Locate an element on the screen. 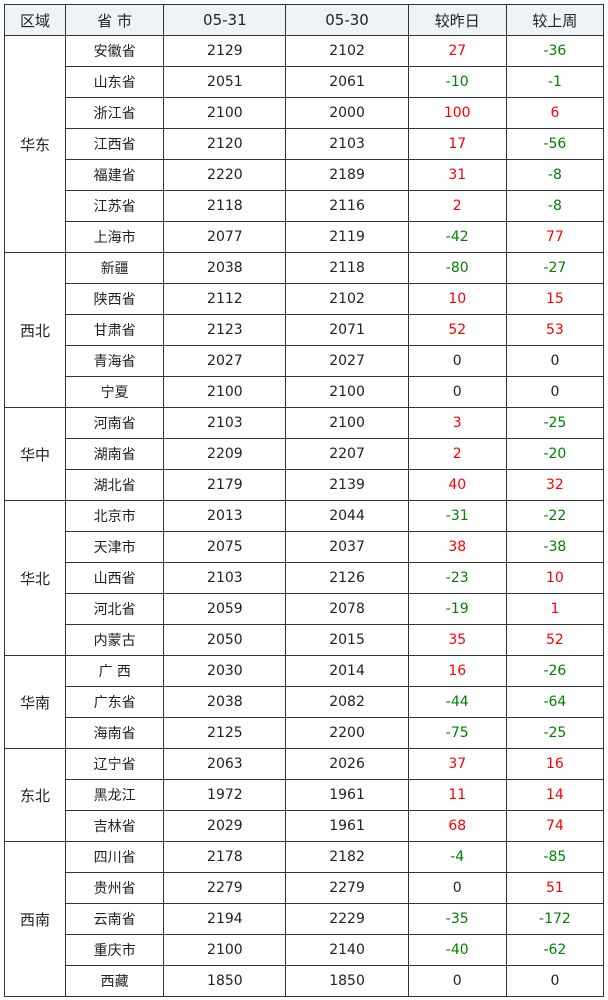  change-week-cell: 6 is located at coordinates (555, 113).